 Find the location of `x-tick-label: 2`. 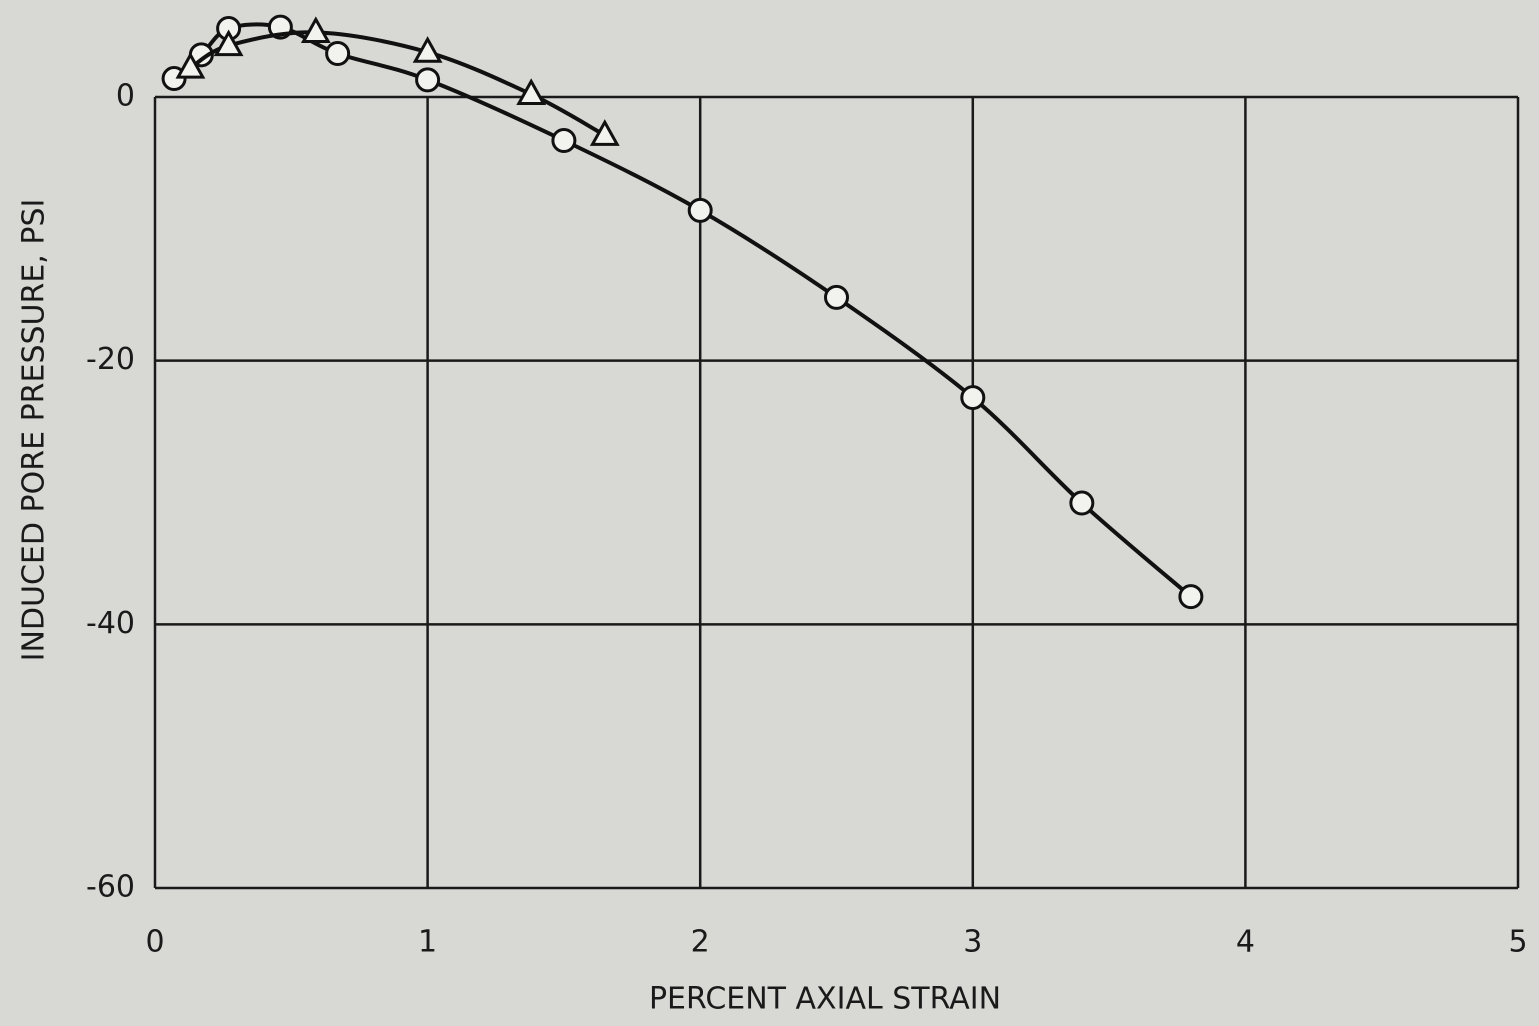

x-tick-label: 2 is located at coordinates (700, 942).